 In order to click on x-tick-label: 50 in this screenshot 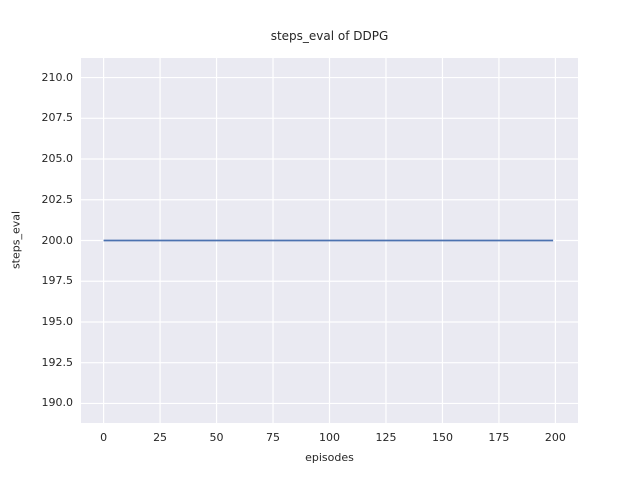, I will do `click(216, 437)`.